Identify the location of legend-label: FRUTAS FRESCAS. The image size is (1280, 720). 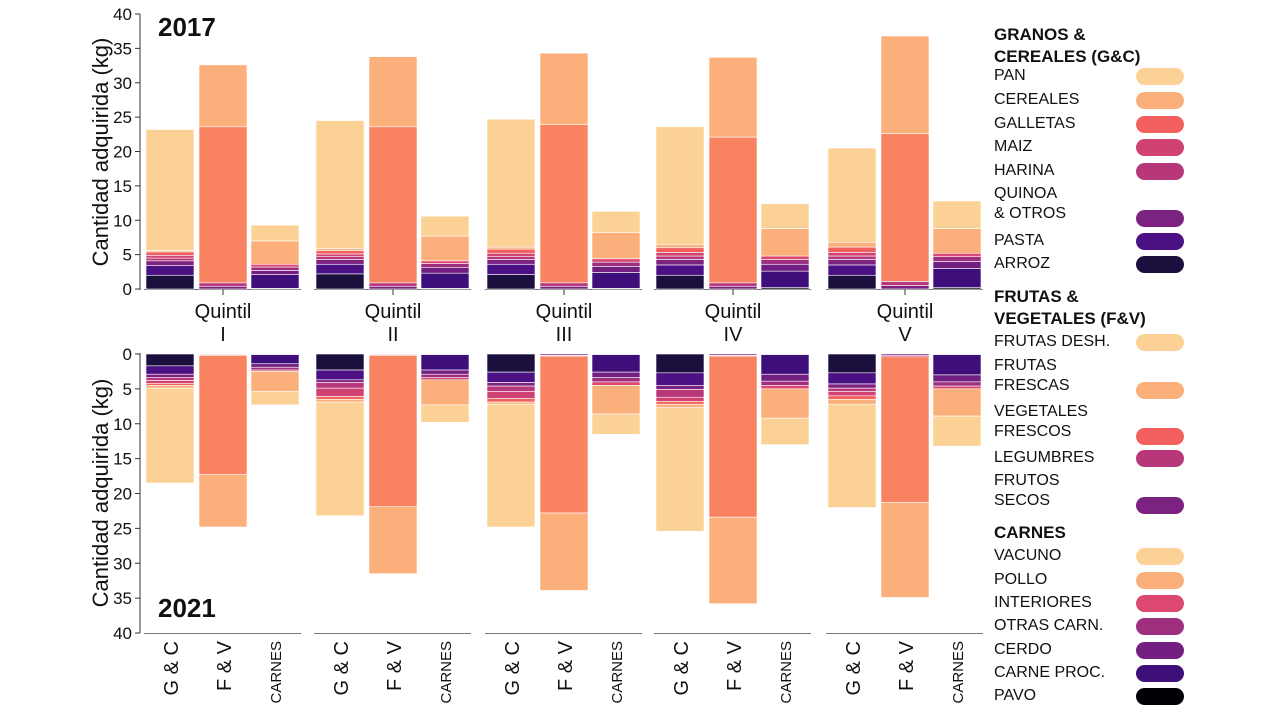
(1032, 375).